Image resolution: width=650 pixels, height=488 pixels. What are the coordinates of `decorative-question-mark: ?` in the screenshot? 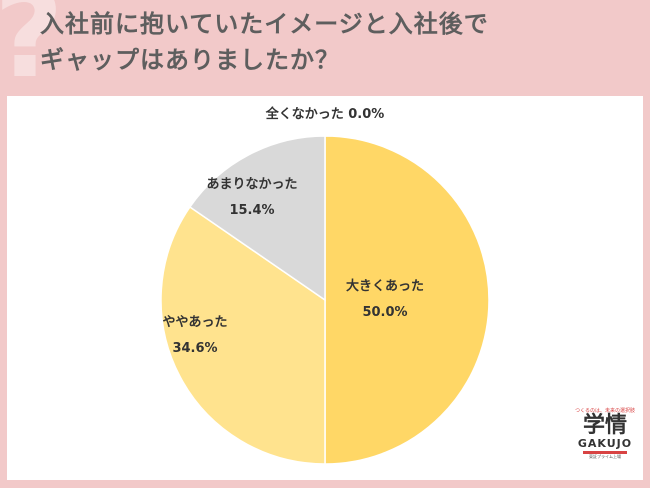 It's located at (32, 52).